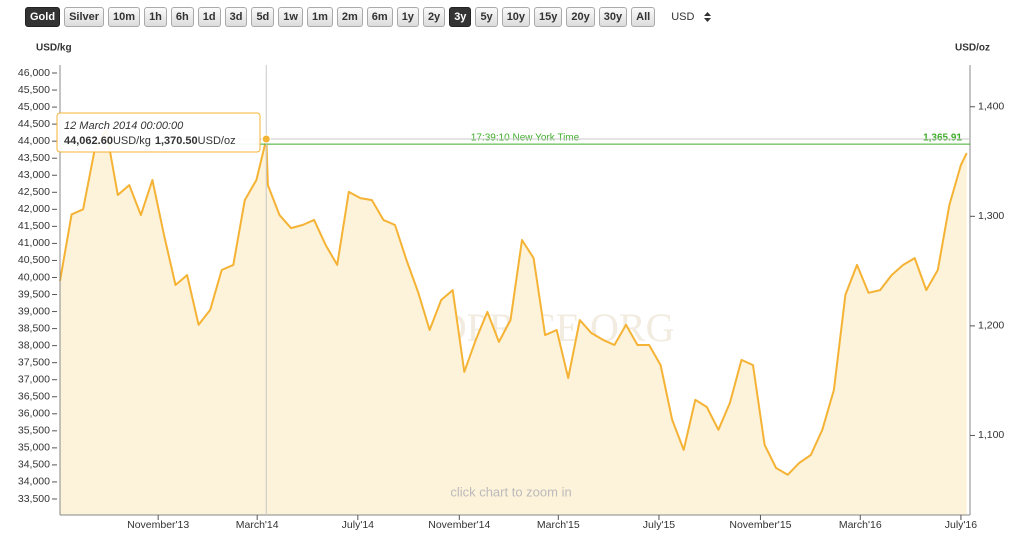  Describe the element at coordinates (613, 17) in the screenshot. I see `range-button: 30y` at that location.